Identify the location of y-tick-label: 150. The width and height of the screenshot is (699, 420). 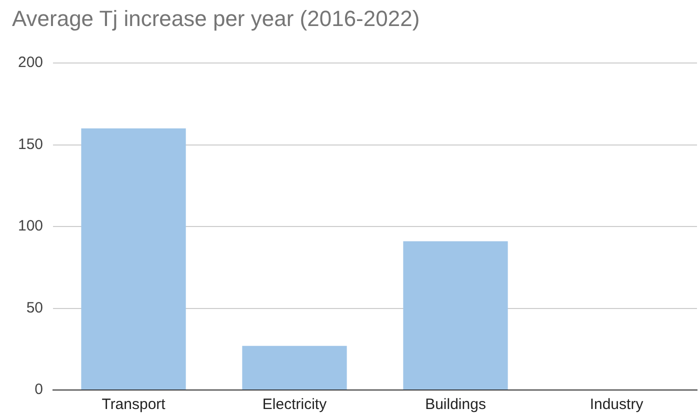
(31, 144).